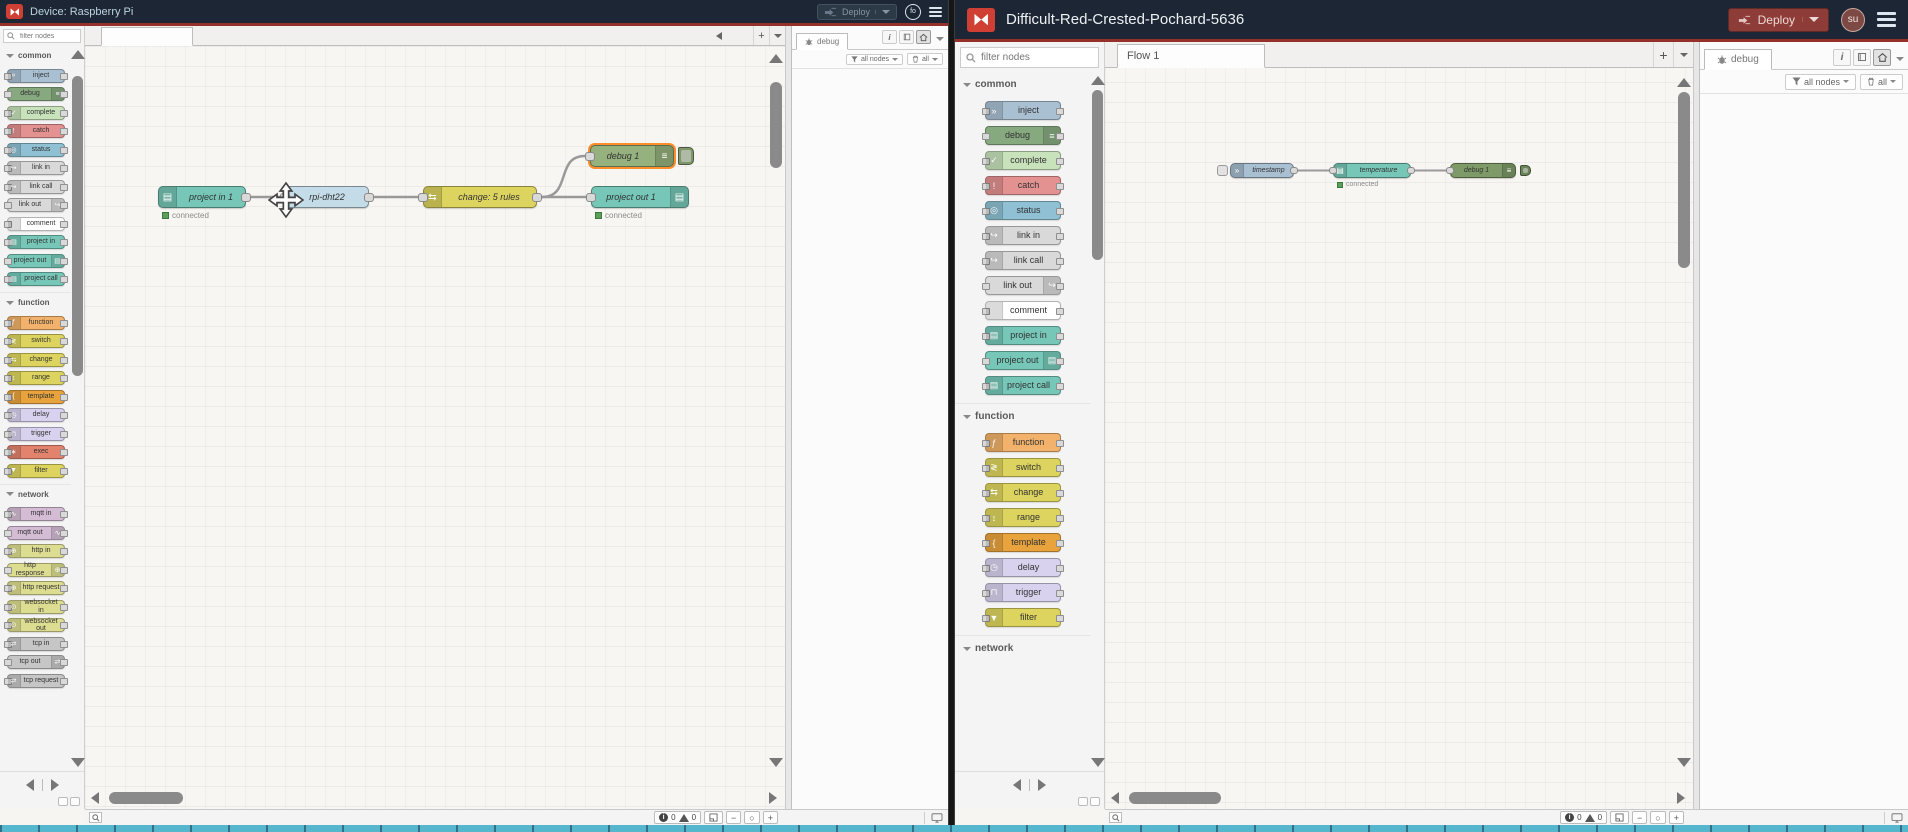 This screenshot has width=1908, height=832. I want to click on palette-node-http-request: ⊕ http request, so click(35, 588).